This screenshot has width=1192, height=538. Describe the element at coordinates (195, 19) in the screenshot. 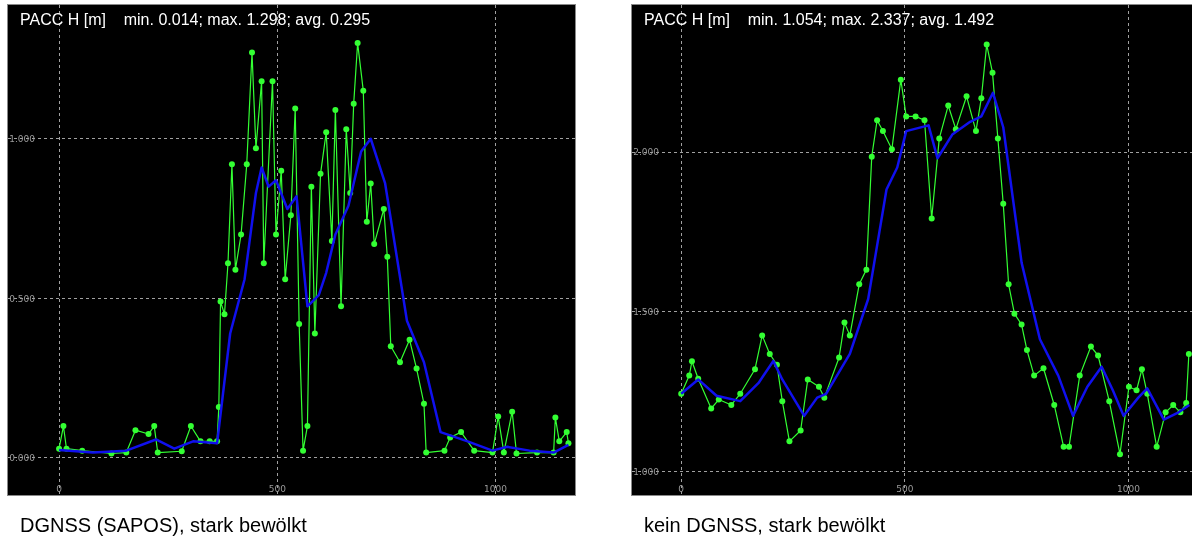

I see `chart-title: PACC H [m] min. 0.014; max. 1.298; avg. 0.295` at that location.